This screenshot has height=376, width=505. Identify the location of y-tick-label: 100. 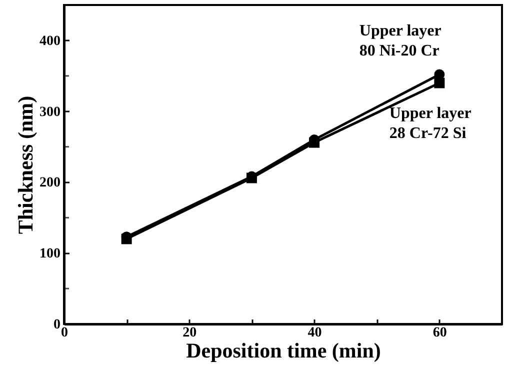
(50, 254).